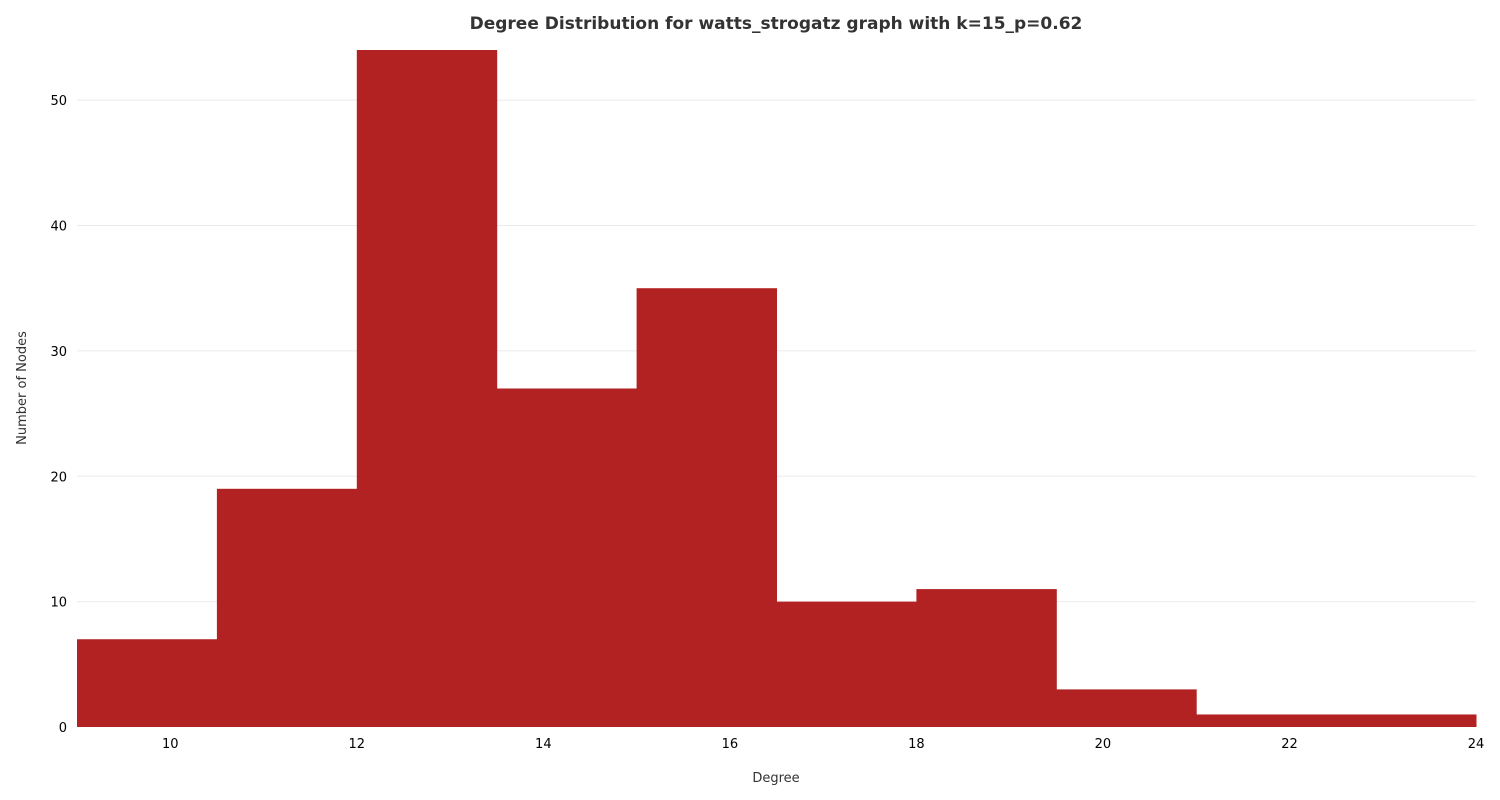 The image size is (1500, 800). I want to click on x-axis-ticks: 10 12 14 16 18 20 22 24, so click(823, 744).